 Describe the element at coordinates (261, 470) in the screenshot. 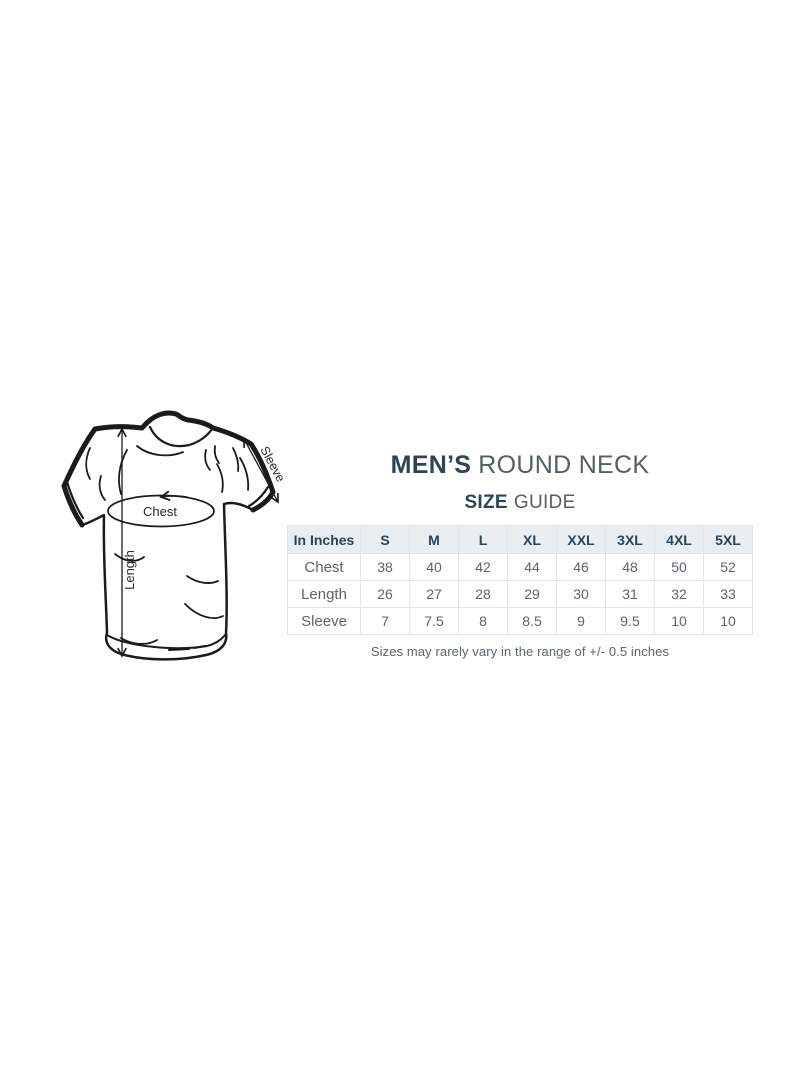

I see `sleeve-measure-arrow` at that location.